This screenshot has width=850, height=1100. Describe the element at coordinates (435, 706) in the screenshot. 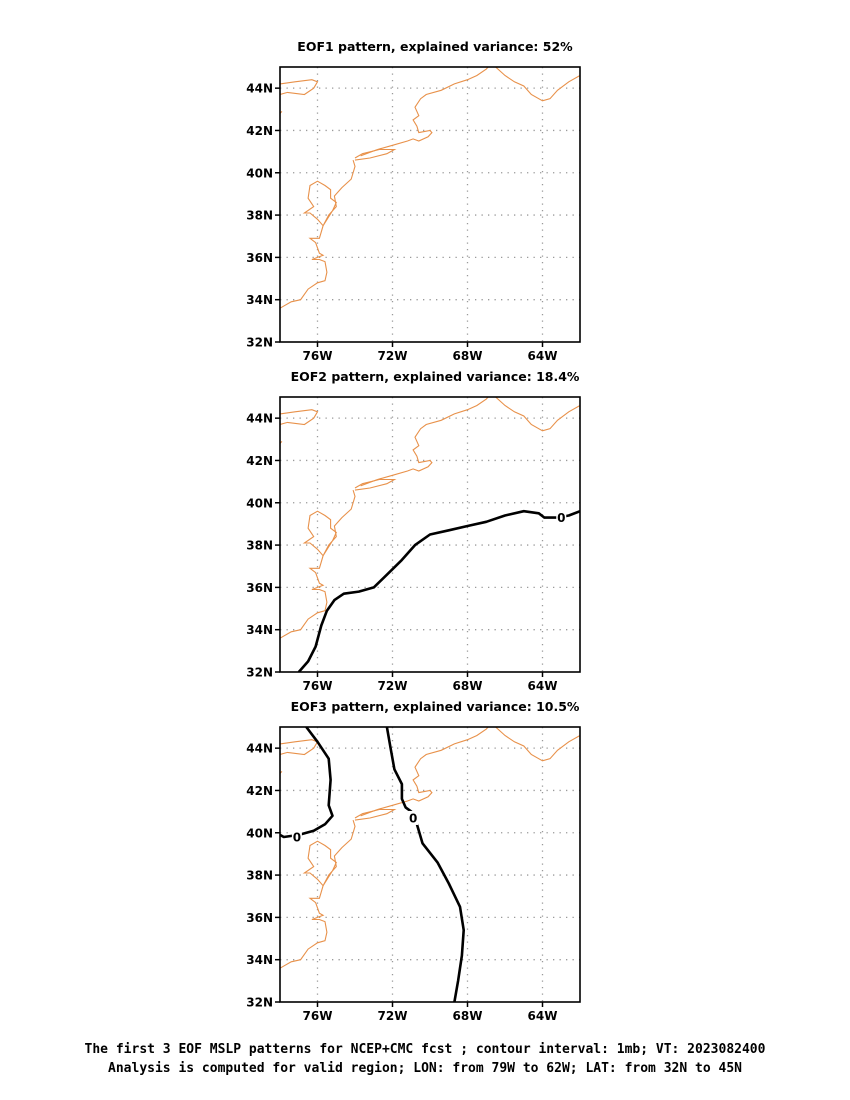

I see `panel-title: EOF3 pattern, explained variance: 10.5%` at that location.